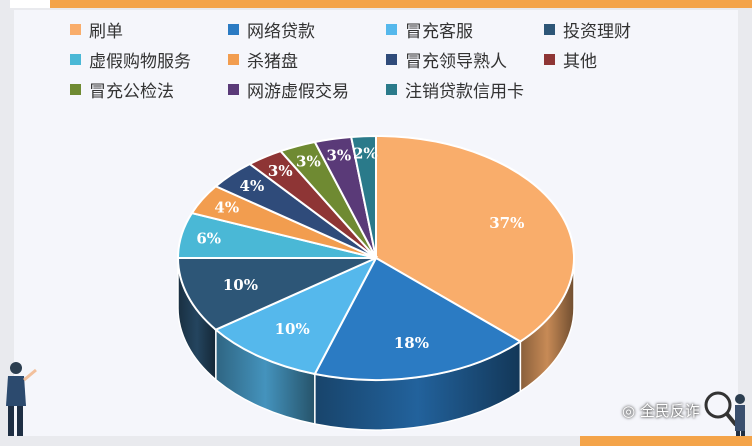  What do you see at coordinates (629, 411) in the screenshot?
I see `wechat-icon: ◎` at bounding box center [629, 411].